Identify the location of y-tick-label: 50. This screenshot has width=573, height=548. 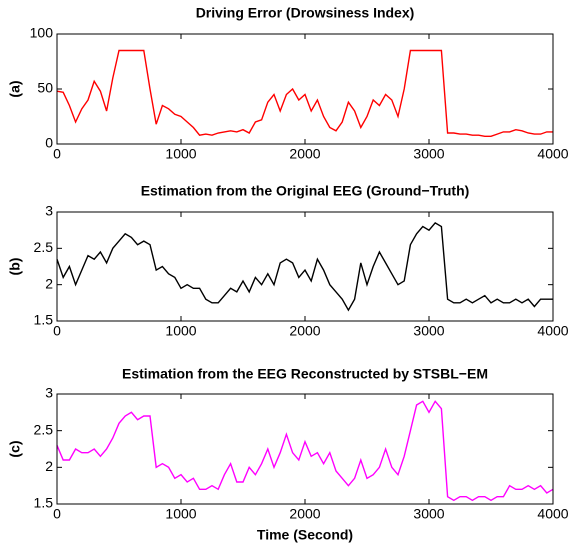
(45, 88).